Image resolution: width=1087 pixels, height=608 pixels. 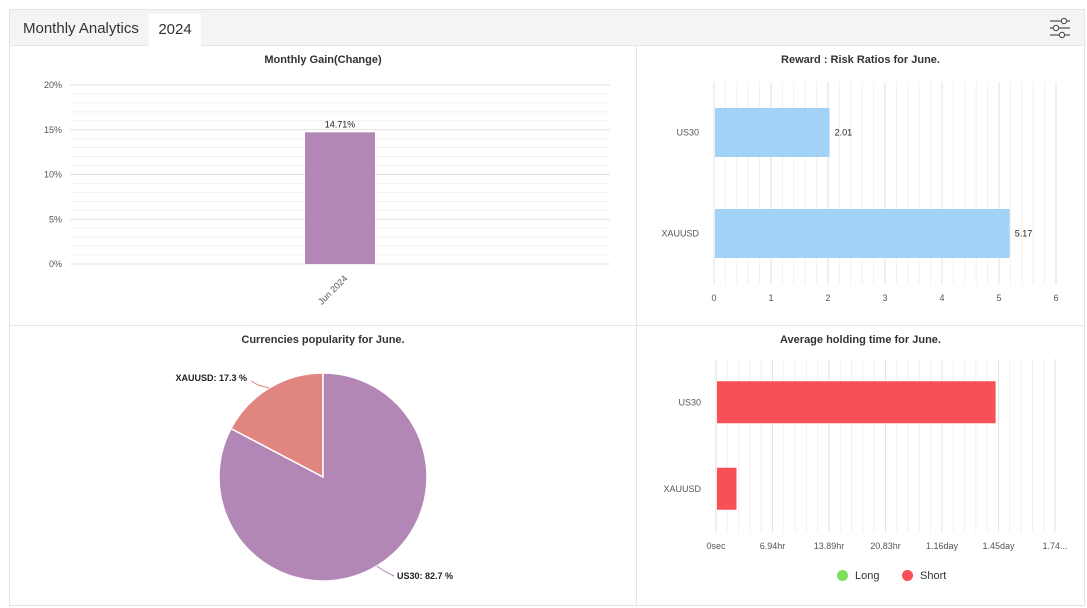 What do you see at coordinates (323, 340) in the screenshot?
I see `chart-title: Currencies popularity for June.` at bounding box center [323, 340].